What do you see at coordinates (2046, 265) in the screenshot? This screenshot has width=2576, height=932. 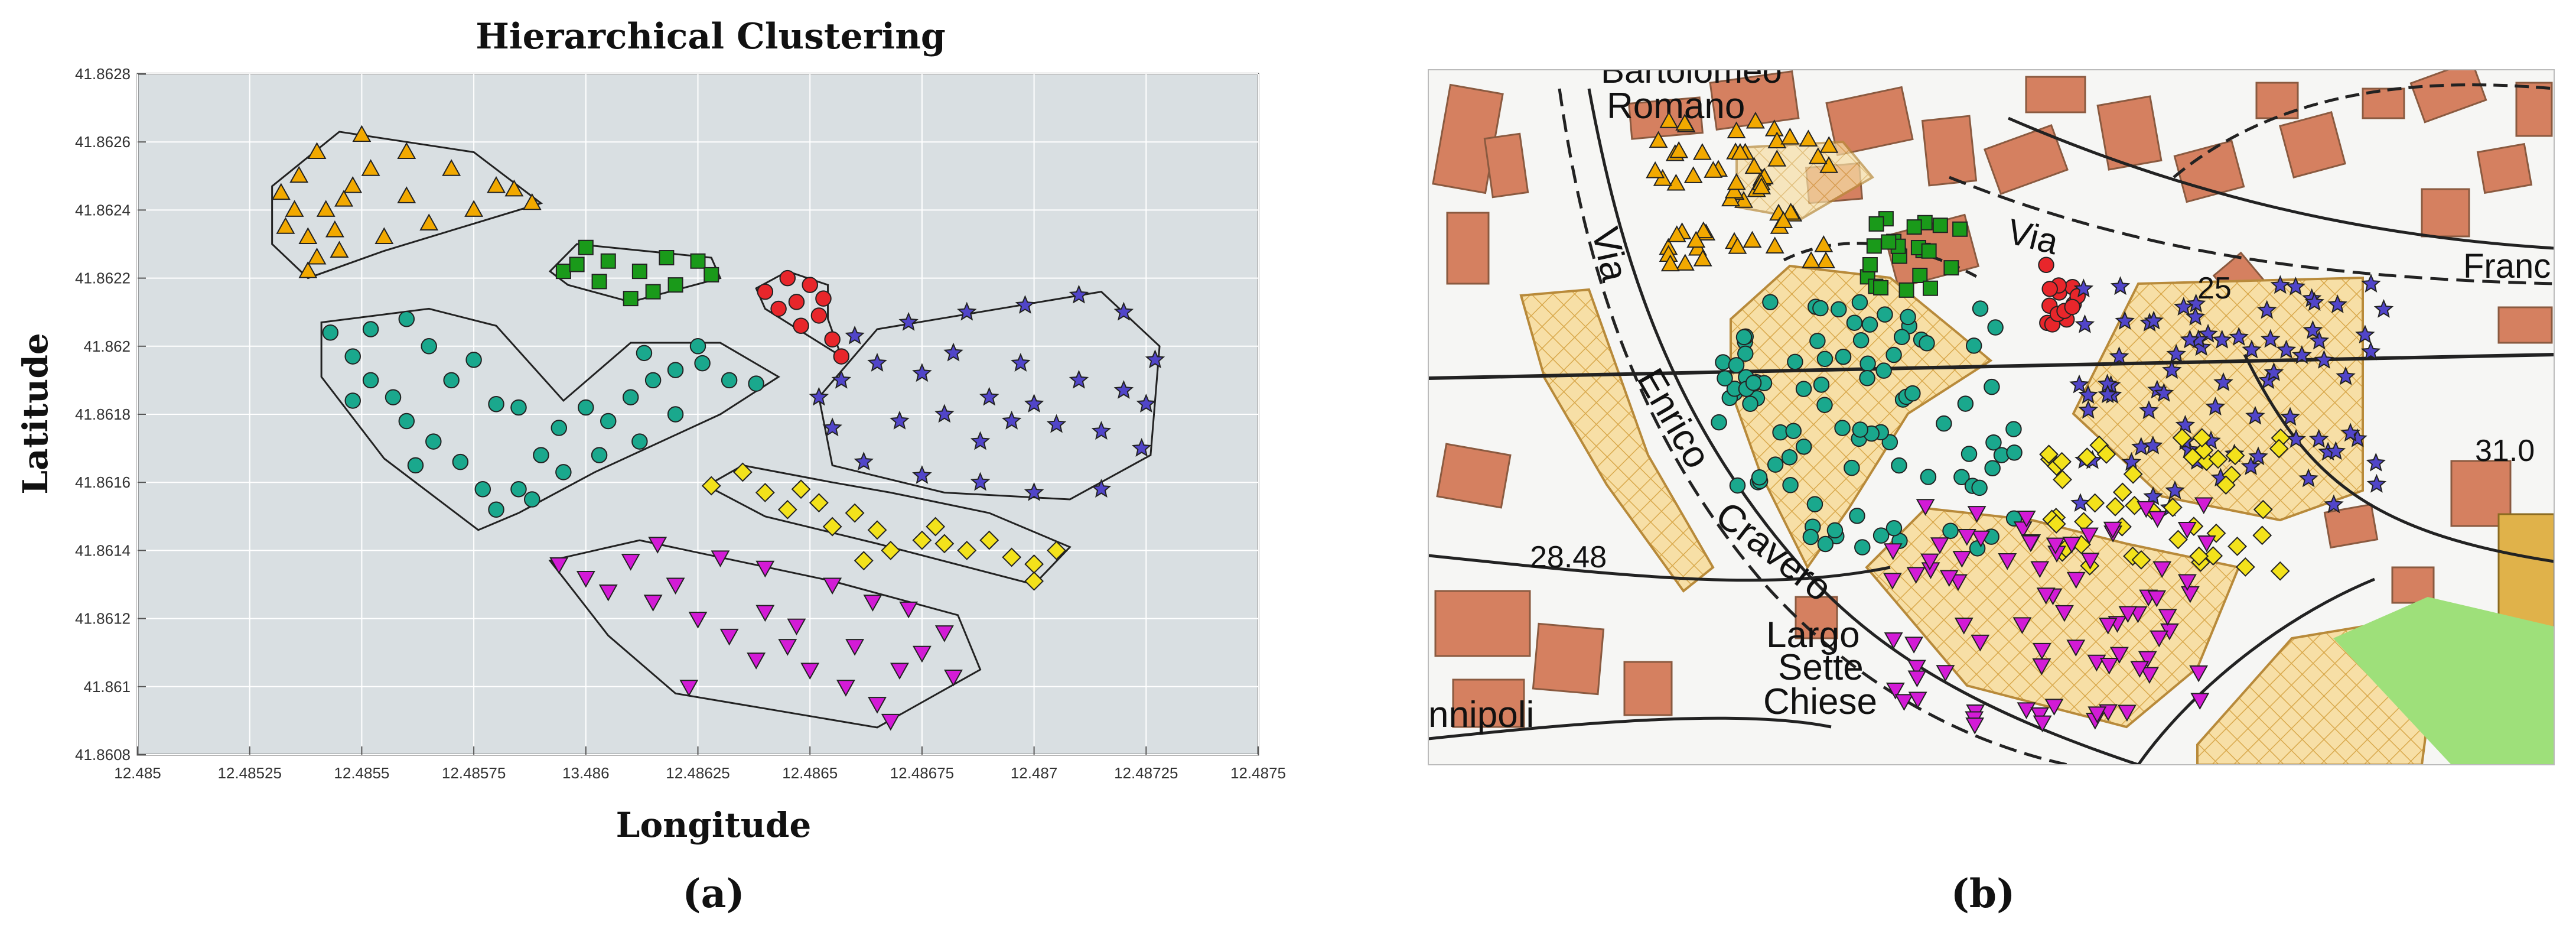 I see `map-point-red` at bounding box center [2046, 265].